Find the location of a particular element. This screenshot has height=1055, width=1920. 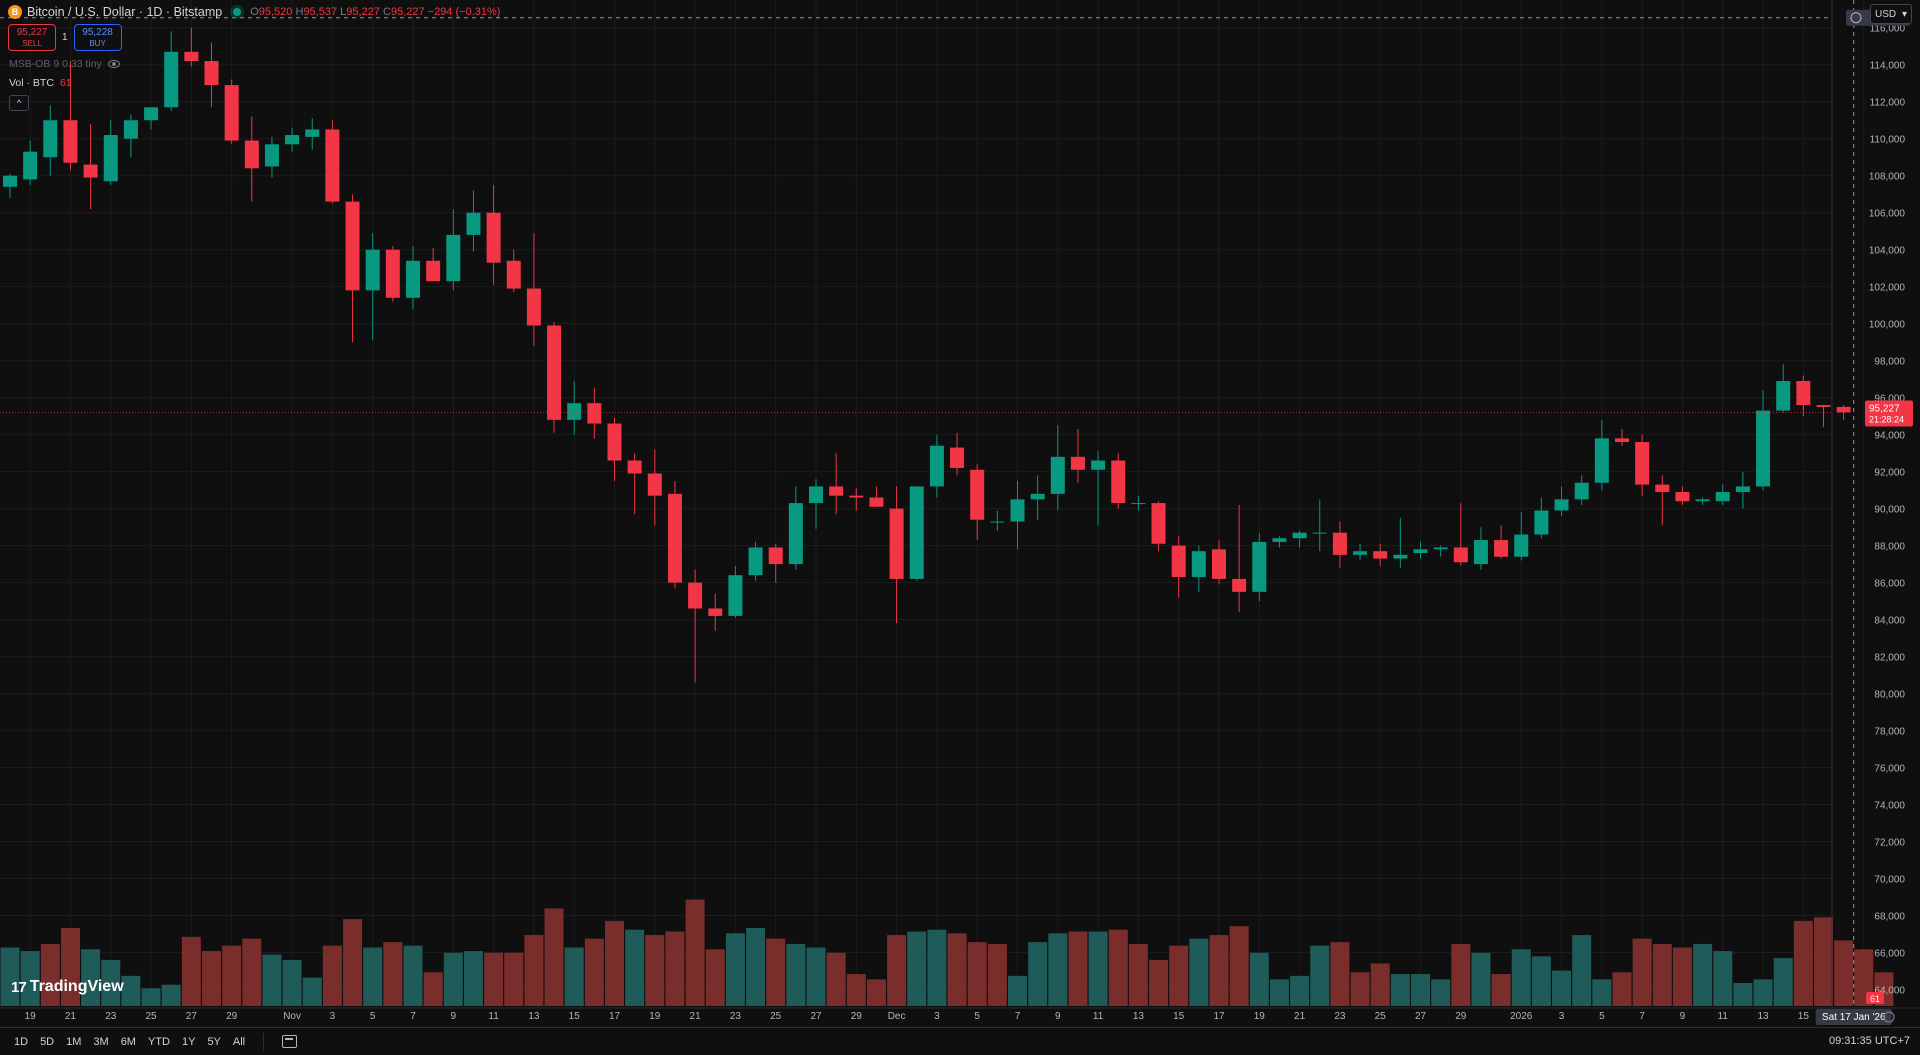

volume-label: Vol · BTC is located at coordinates (31, 83).